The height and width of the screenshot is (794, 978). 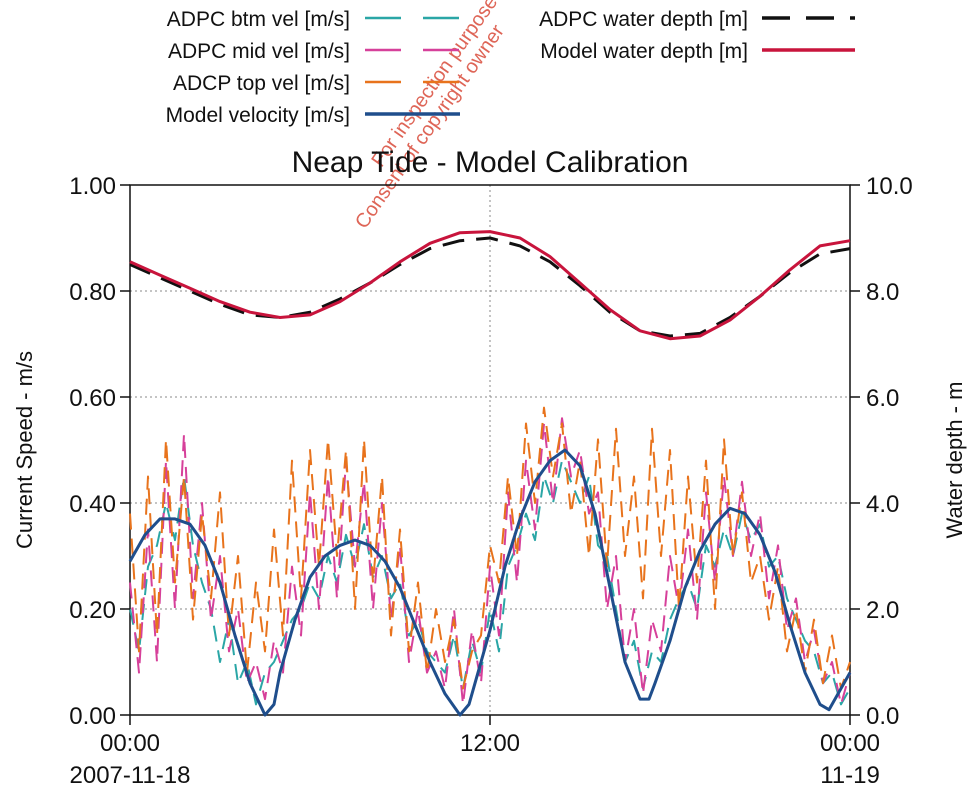 I want to click on y-axis-left-title: Current Speed - m/s, so click(x=24, y=450).